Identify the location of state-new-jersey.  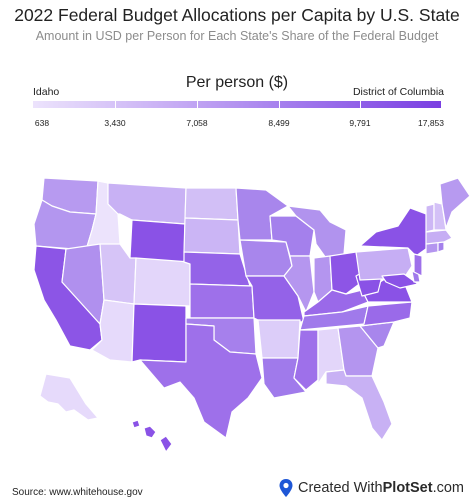
(418, 265).